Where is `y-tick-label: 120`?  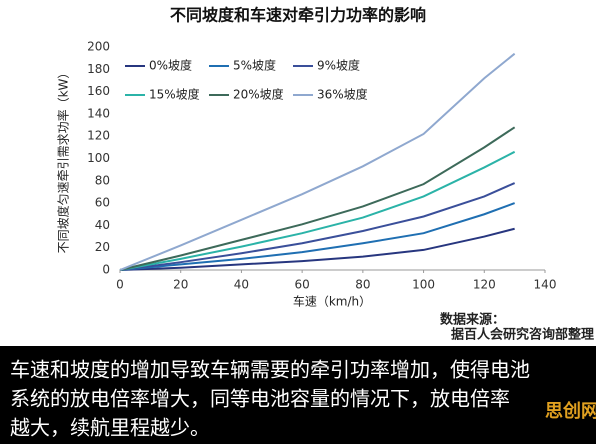
y-tick-label: 120 is located at coordinates (98, 136).